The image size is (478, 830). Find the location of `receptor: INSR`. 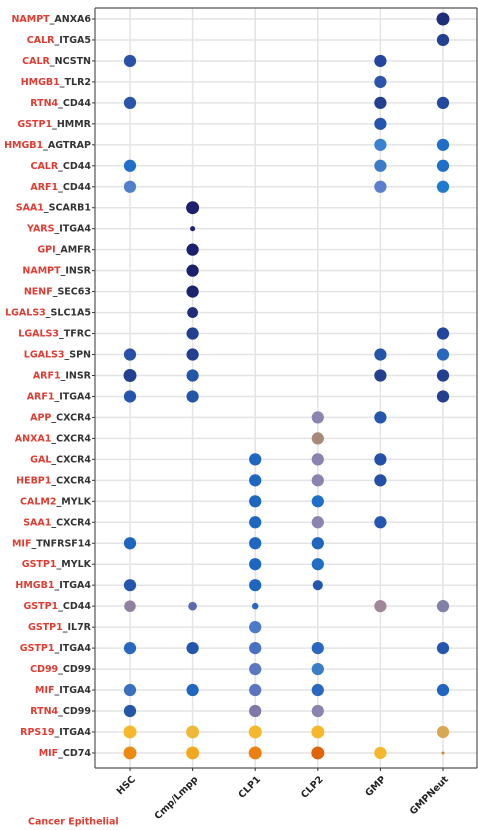

receptor: INSR is located at coordinates (78, 270).